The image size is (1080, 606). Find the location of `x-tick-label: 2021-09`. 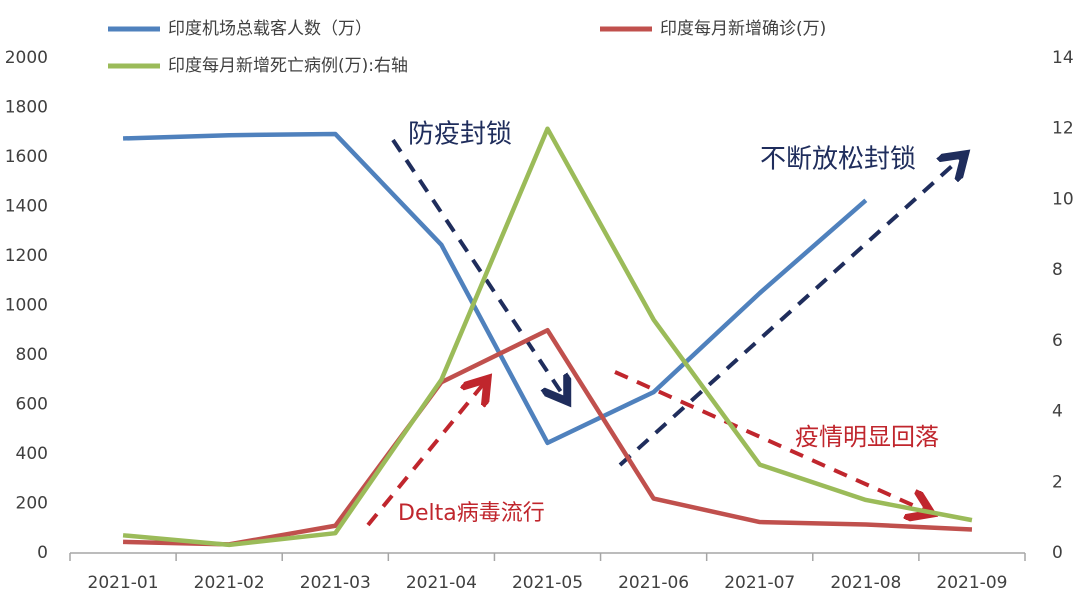

x-tick-label: 2021-09 is located at coordinates (971, 583).